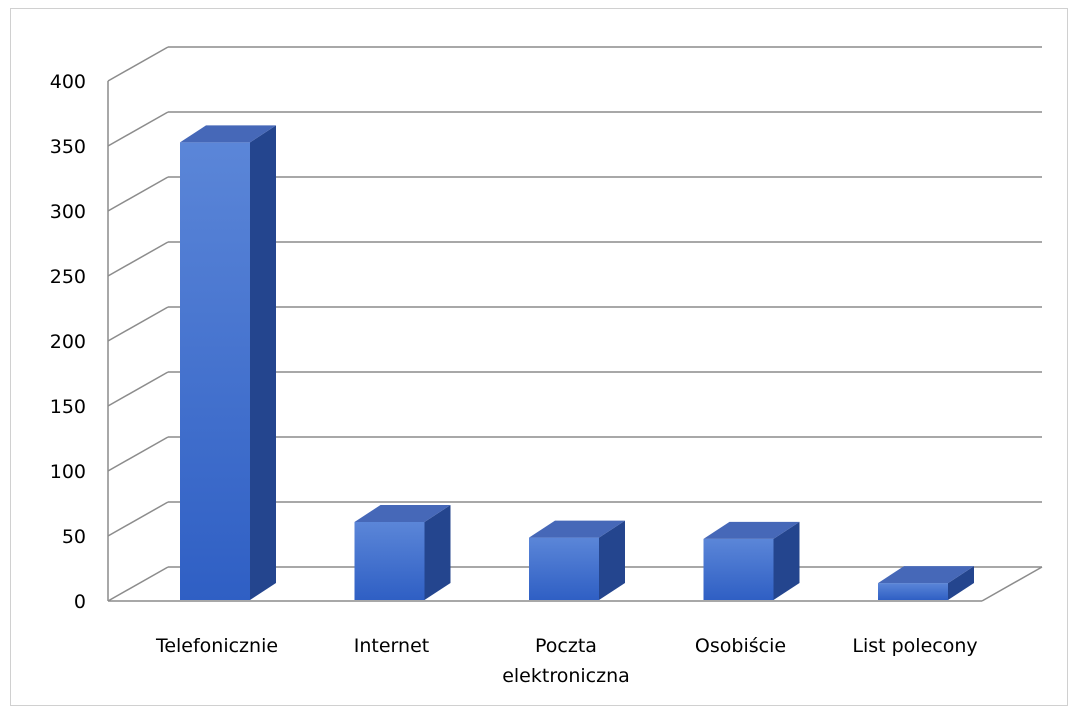  What do you see at coordinates (914, 646) in the screenshot?
I see `x-tick-label: List polecony` at bounding box center [914, 646].